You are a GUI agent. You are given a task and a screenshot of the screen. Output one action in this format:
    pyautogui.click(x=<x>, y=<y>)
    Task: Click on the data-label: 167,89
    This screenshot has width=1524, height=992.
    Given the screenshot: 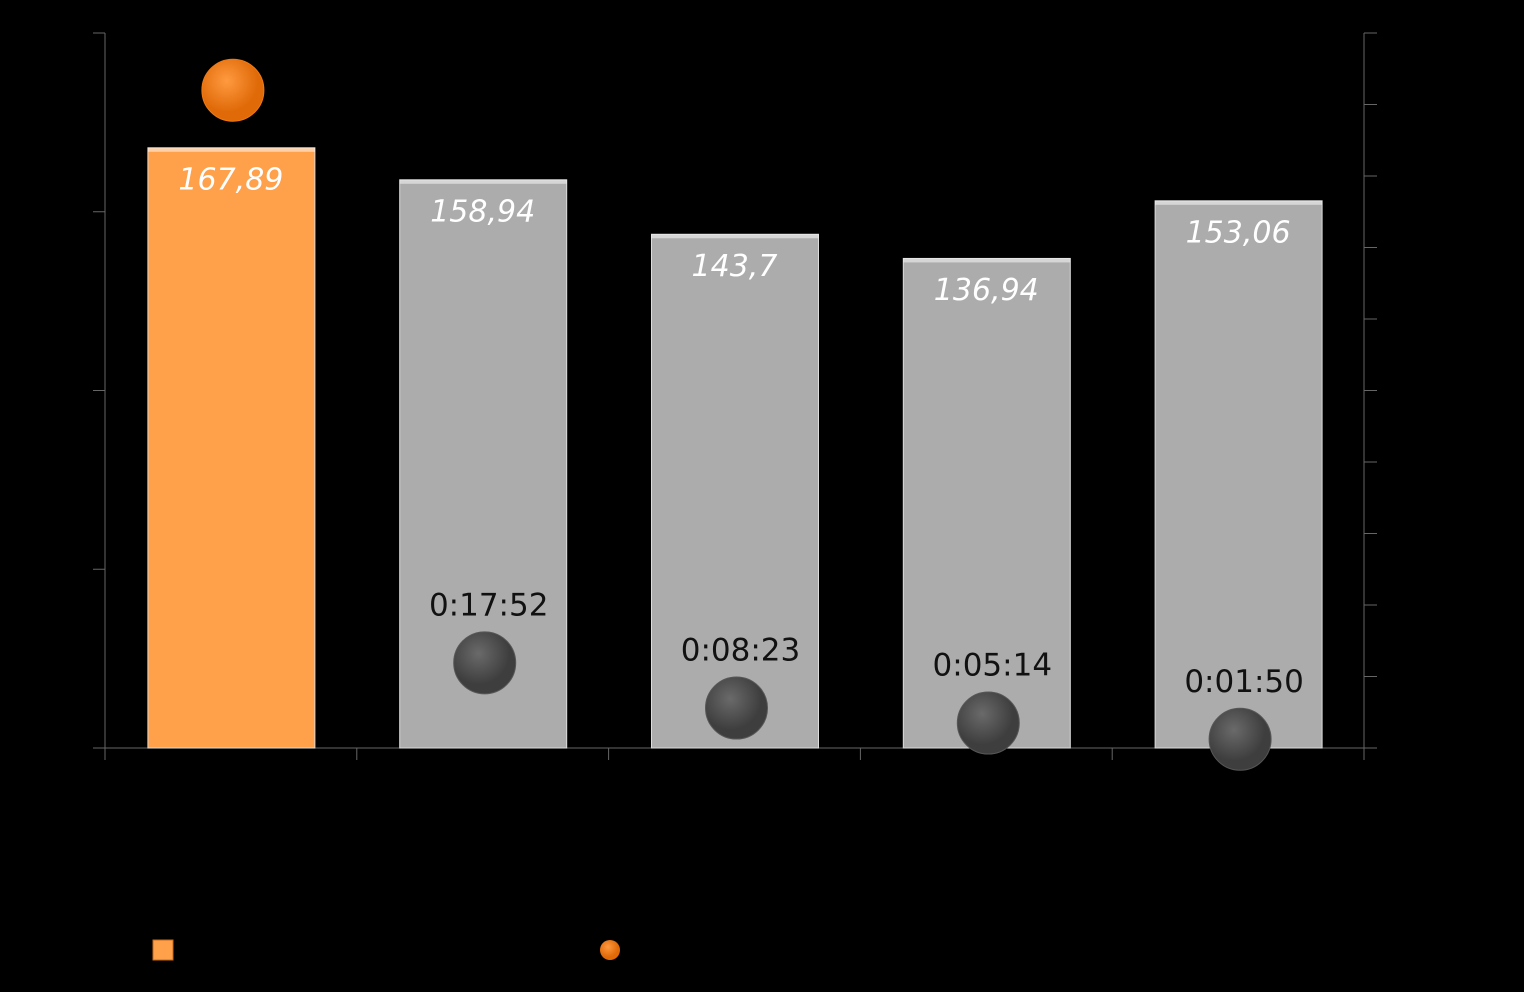 What is the action you would take?
    pyautogui.click(x=230, y=179)
    